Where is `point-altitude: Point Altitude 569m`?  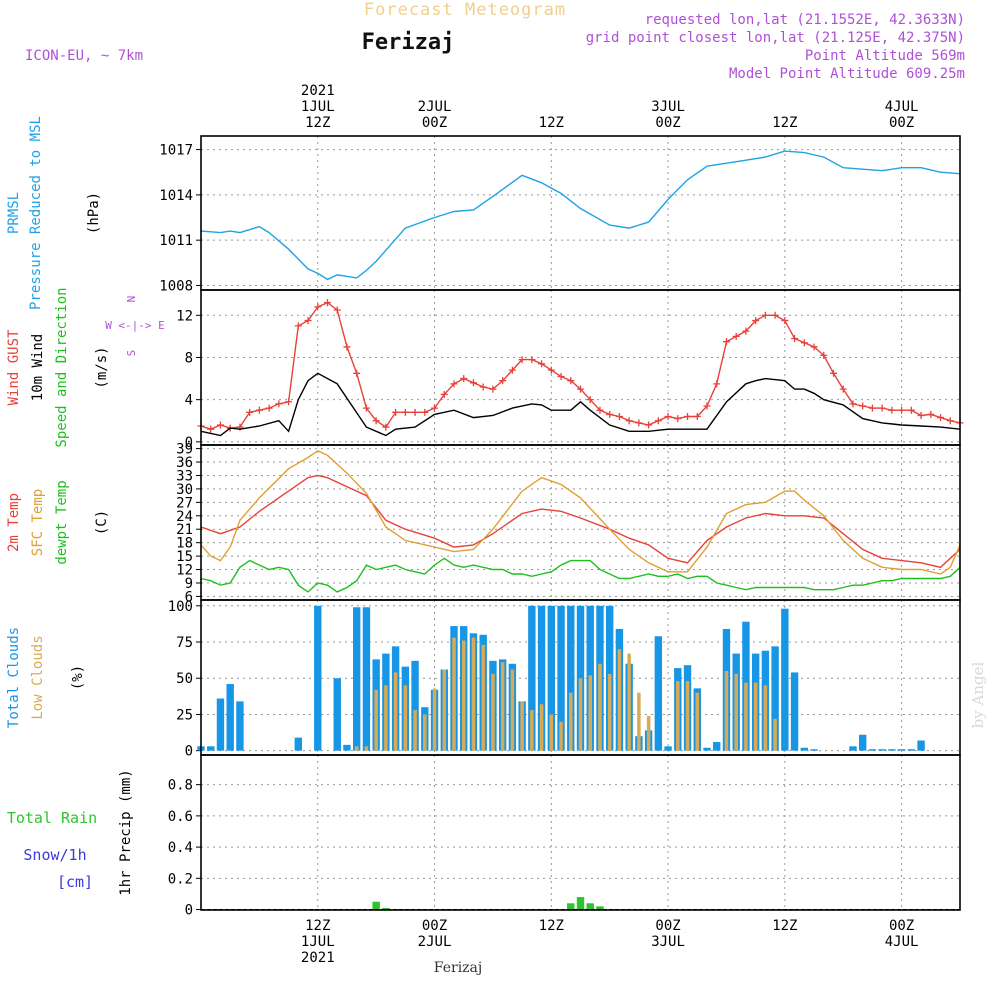
point-altitude: Point Altitude 569m is located at coordinates (885, 56).